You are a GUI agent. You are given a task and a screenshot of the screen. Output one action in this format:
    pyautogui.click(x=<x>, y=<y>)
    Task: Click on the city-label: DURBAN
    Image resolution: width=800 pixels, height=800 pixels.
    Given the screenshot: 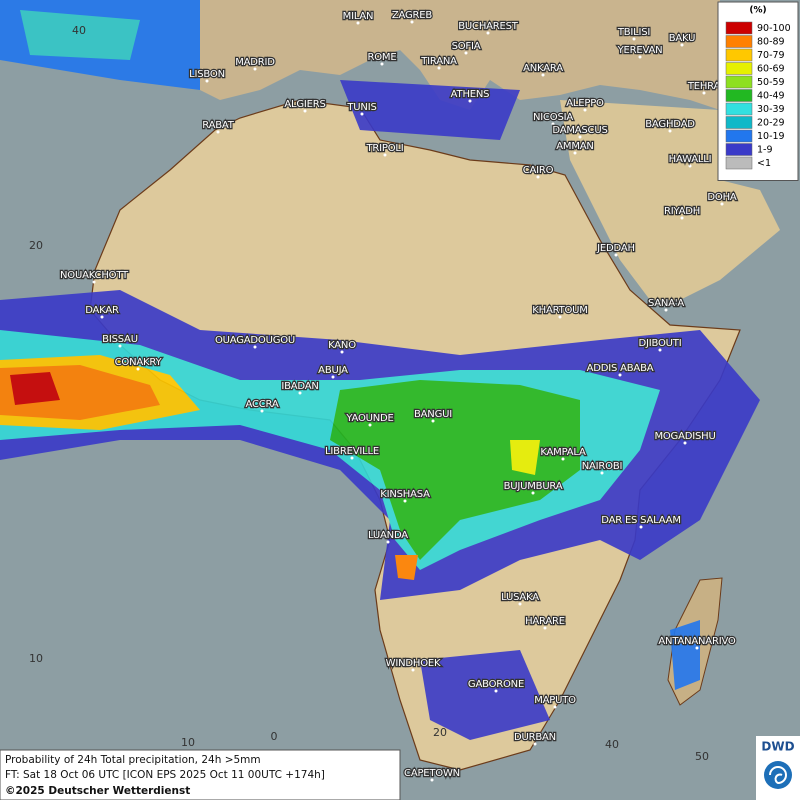 What is the action you would take?
    pyautogui.click(x=535, y=737)
    